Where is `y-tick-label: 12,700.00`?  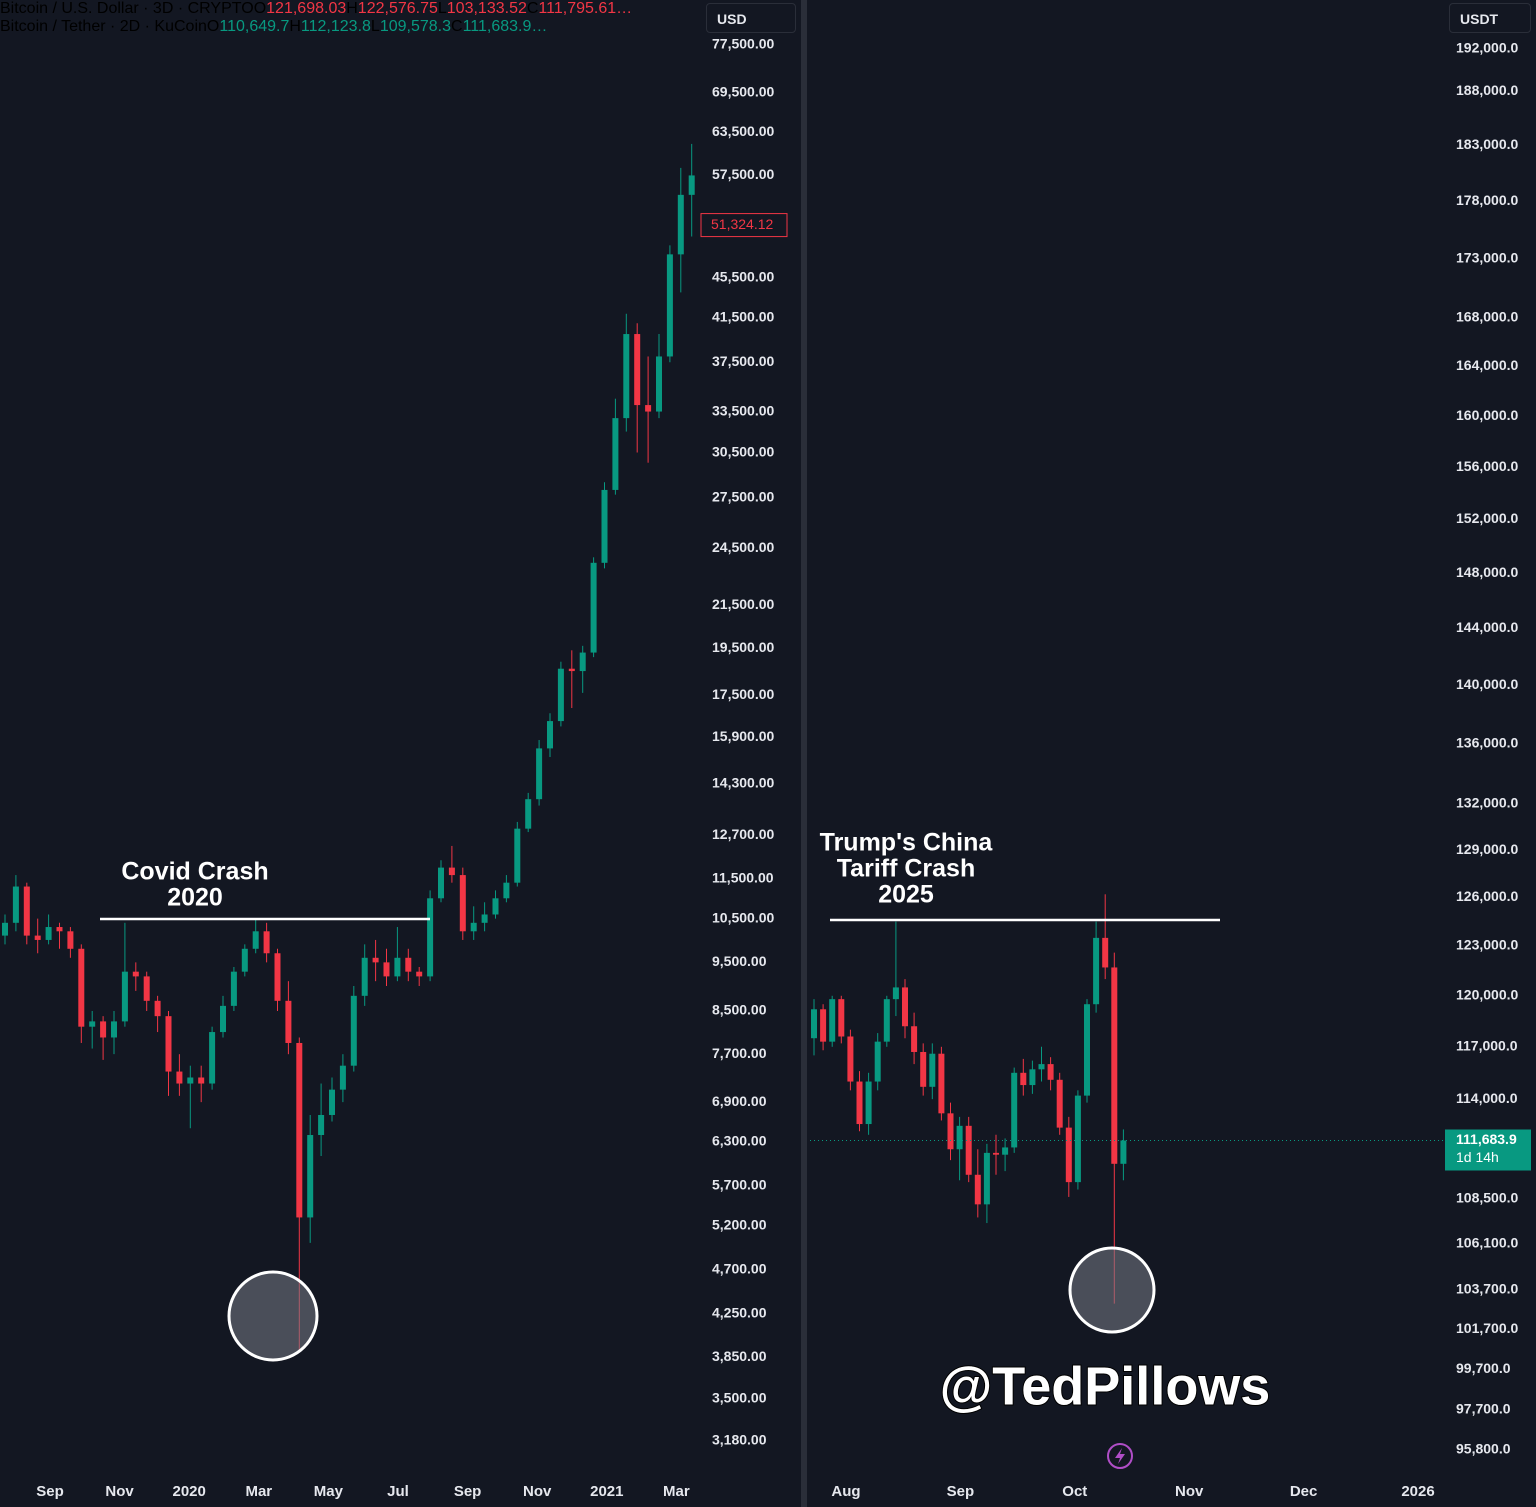 y-tick-label: 12,700.00 is located at coordinates (743, 834).